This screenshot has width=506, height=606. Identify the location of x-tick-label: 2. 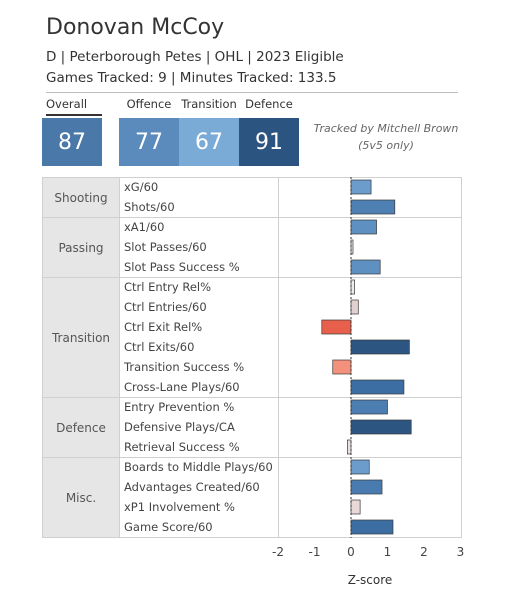
(424, 552).